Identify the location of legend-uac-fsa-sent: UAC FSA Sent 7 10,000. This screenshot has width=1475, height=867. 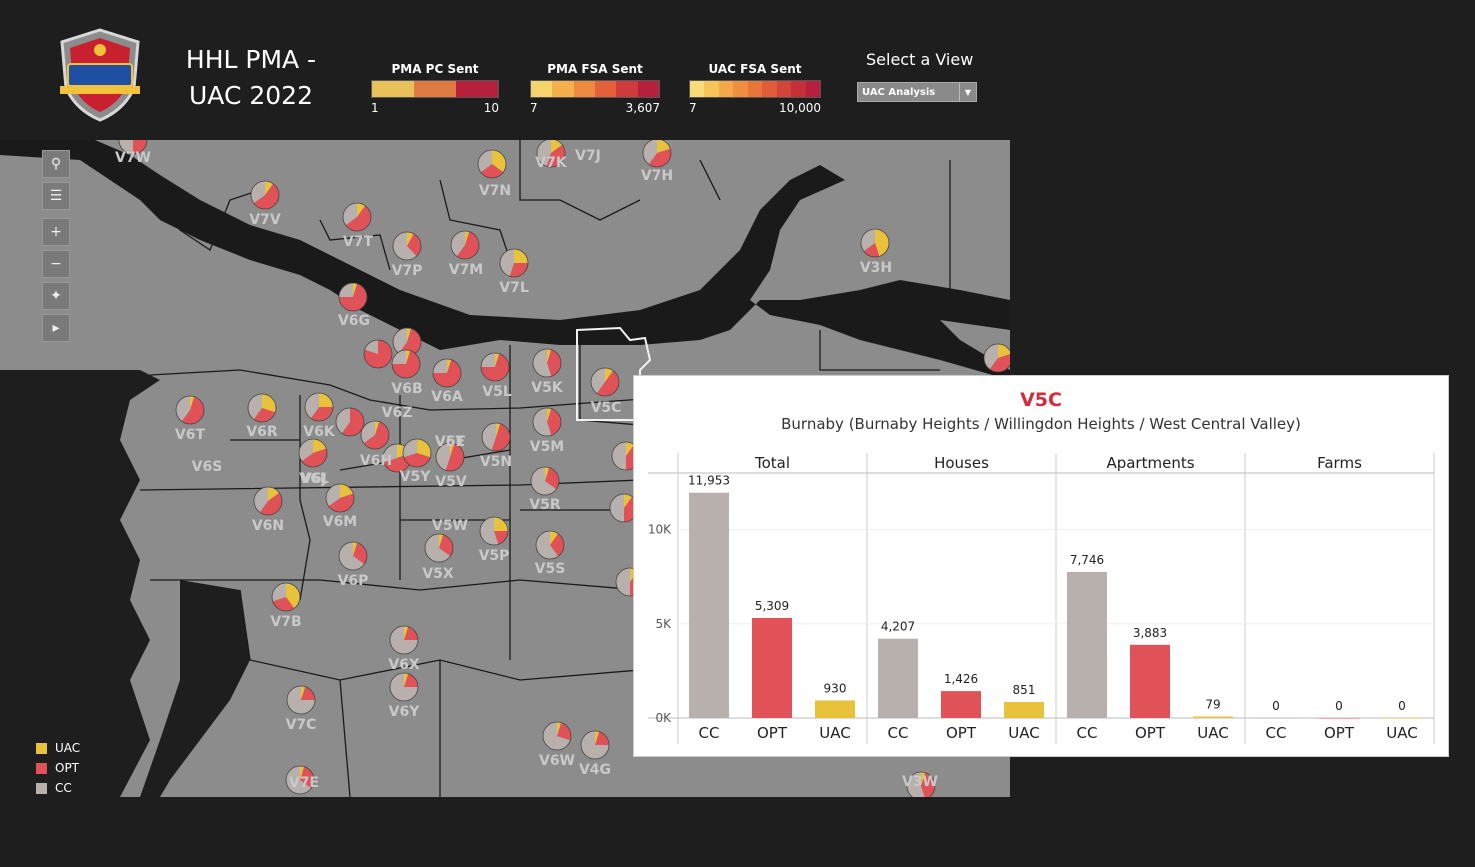
(755, 88).